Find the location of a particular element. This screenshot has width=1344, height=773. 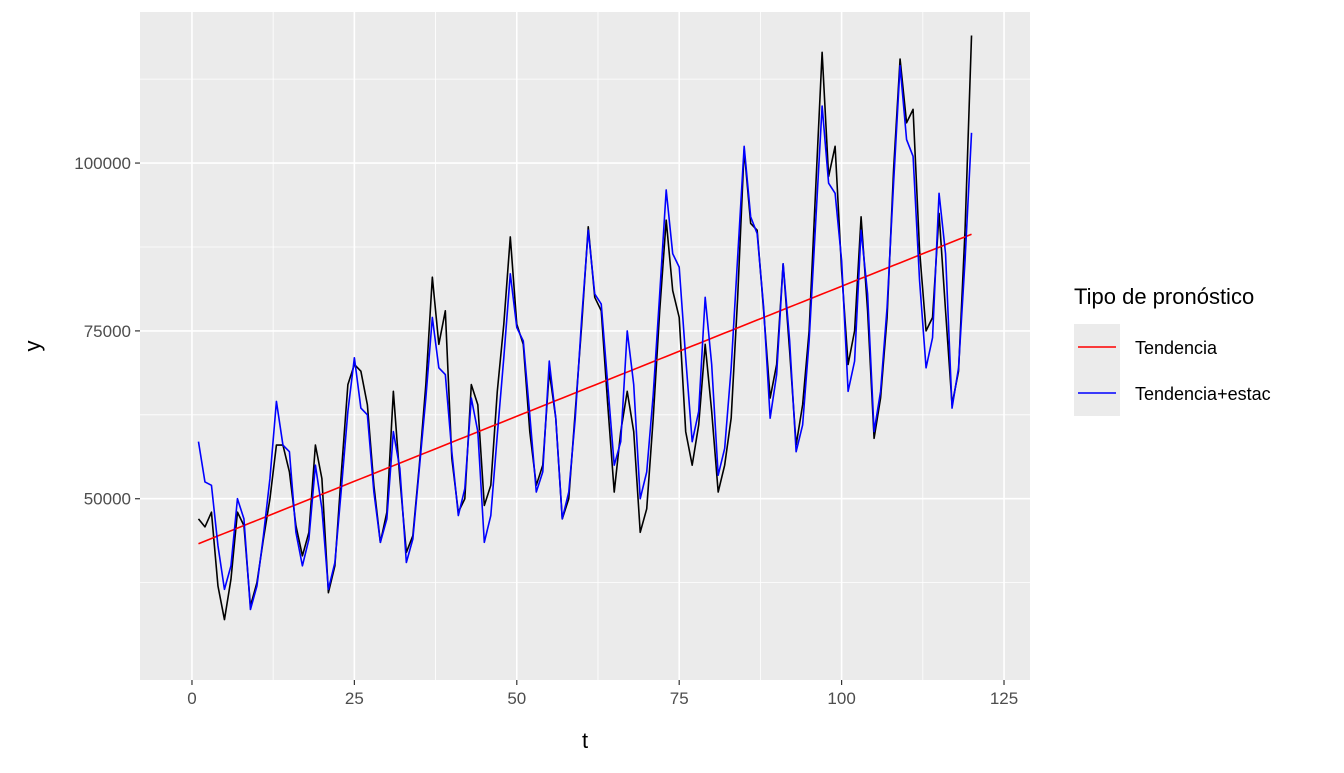

y-tick-label: 50000 is located at coordinates (107, 499).